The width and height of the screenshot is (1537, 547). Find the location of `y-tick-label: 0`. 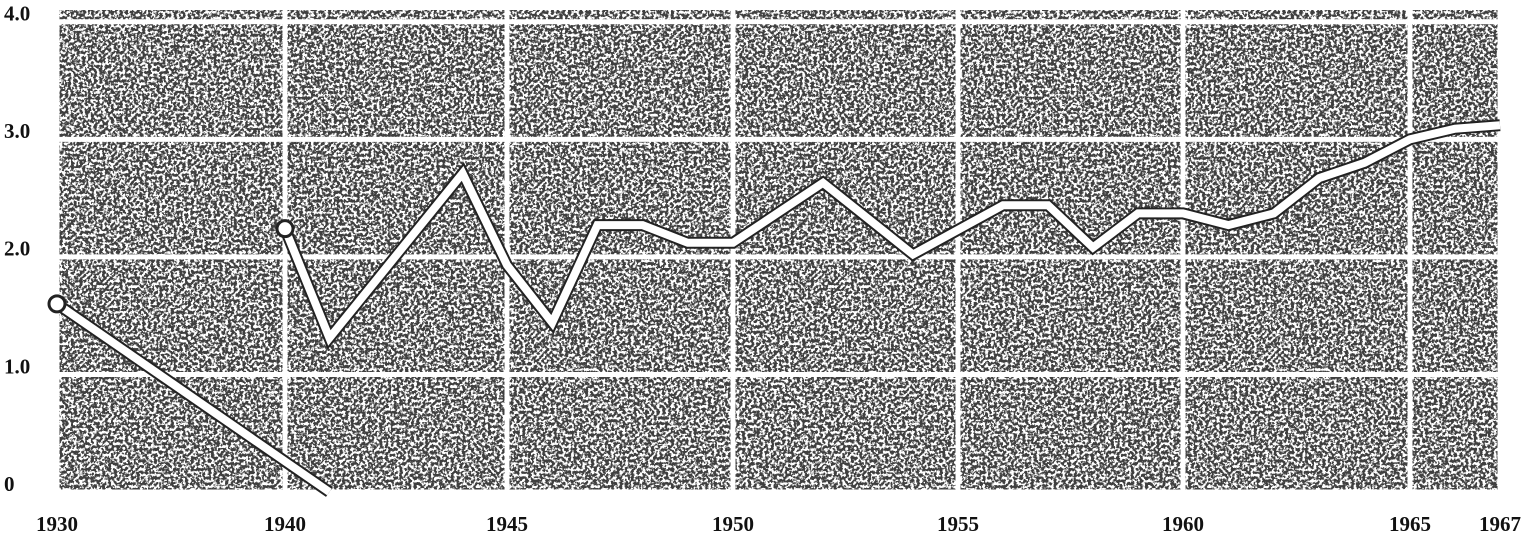

y-tick-label: 0 is located at coordinates (9, 484).